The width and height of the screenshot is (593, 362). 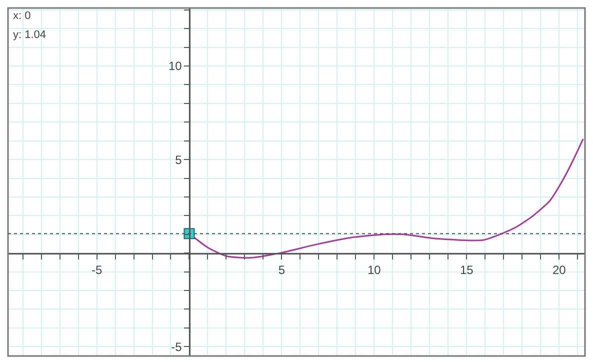 What do you see at coordinates (178, 159) in the screenshot?
I see `y-tick-label: 5` at bounding box center [178, 159].